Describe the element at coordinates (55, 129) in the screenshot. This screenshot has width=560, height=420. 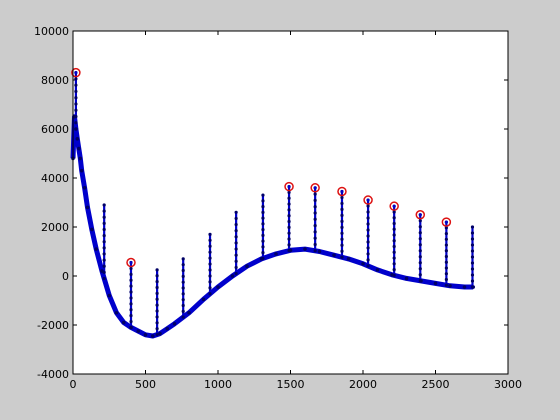
I see `y-tick-label: 6000` at that location.